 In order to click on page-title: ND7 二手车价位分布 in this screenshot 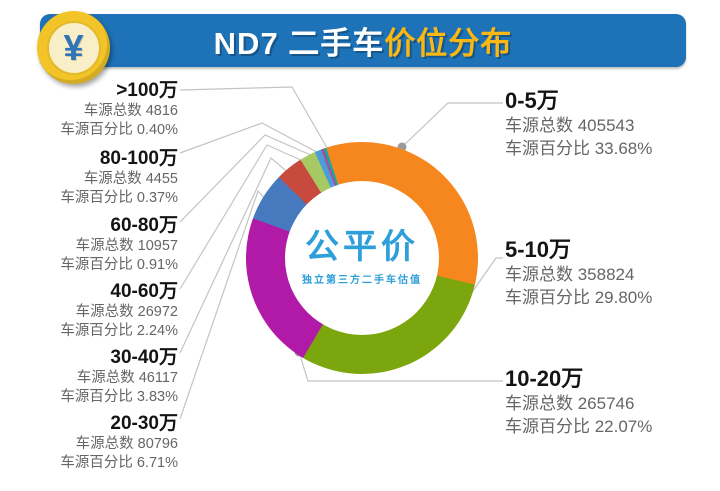, I will do `click(363, 40)`.